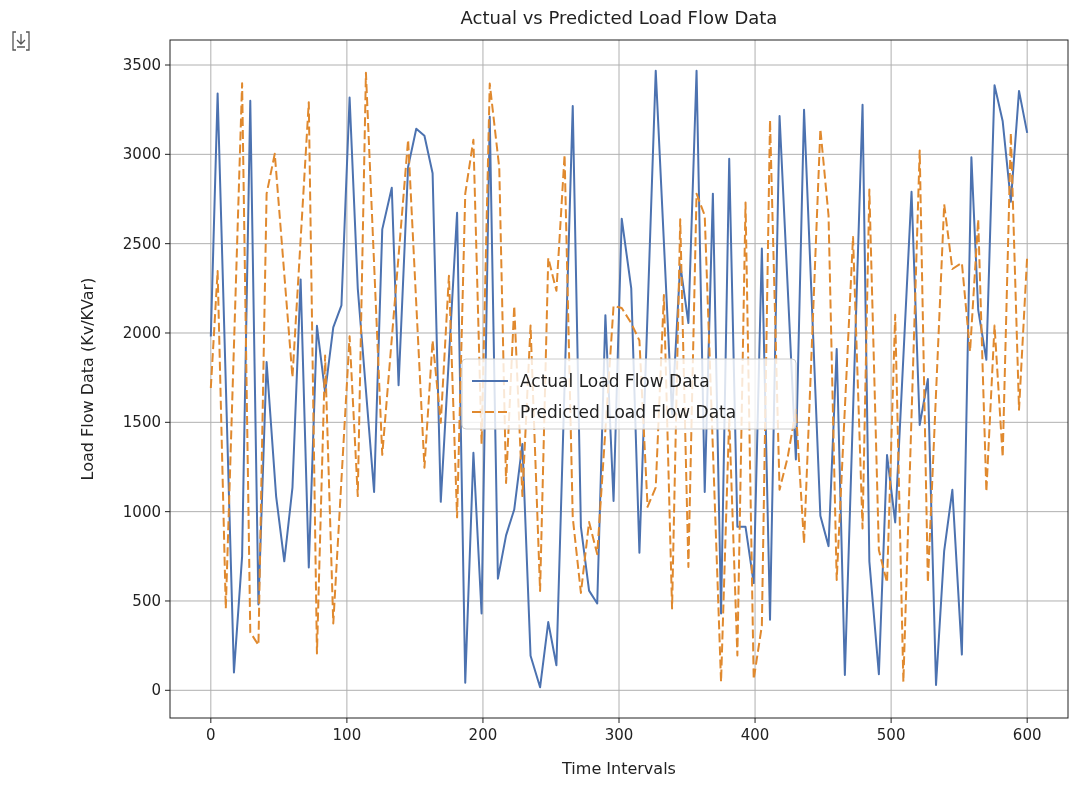 The height and width of the screenshot is (785, 1073). Describe the element at coordinates (891, 735) in the screenshot. I see `x-tick-label: 500` at that location.